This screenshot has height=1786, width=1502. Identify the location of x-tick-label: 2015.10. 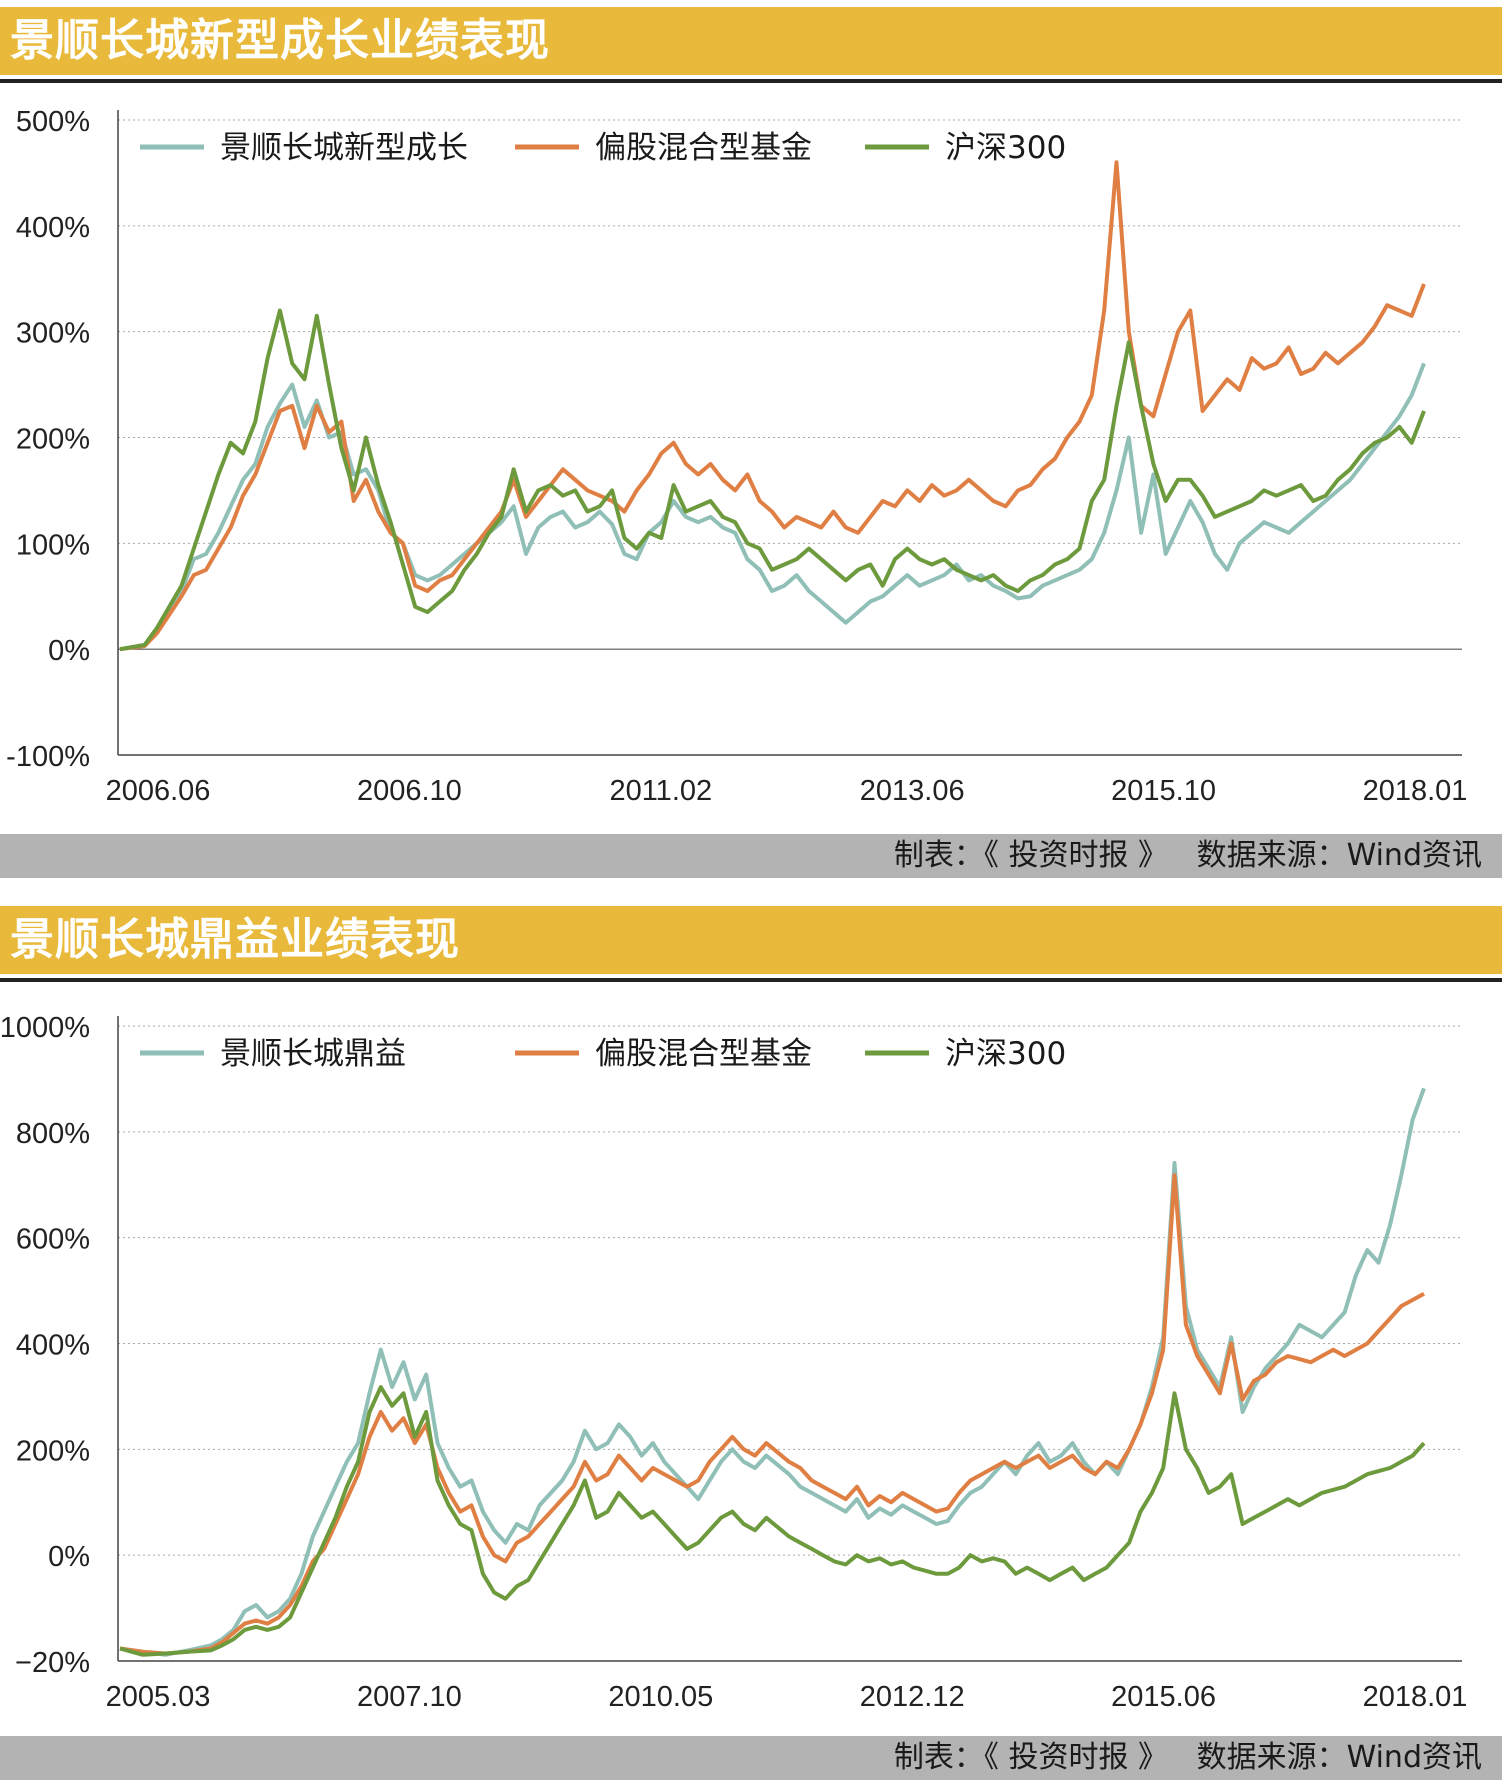
(1163, 791).